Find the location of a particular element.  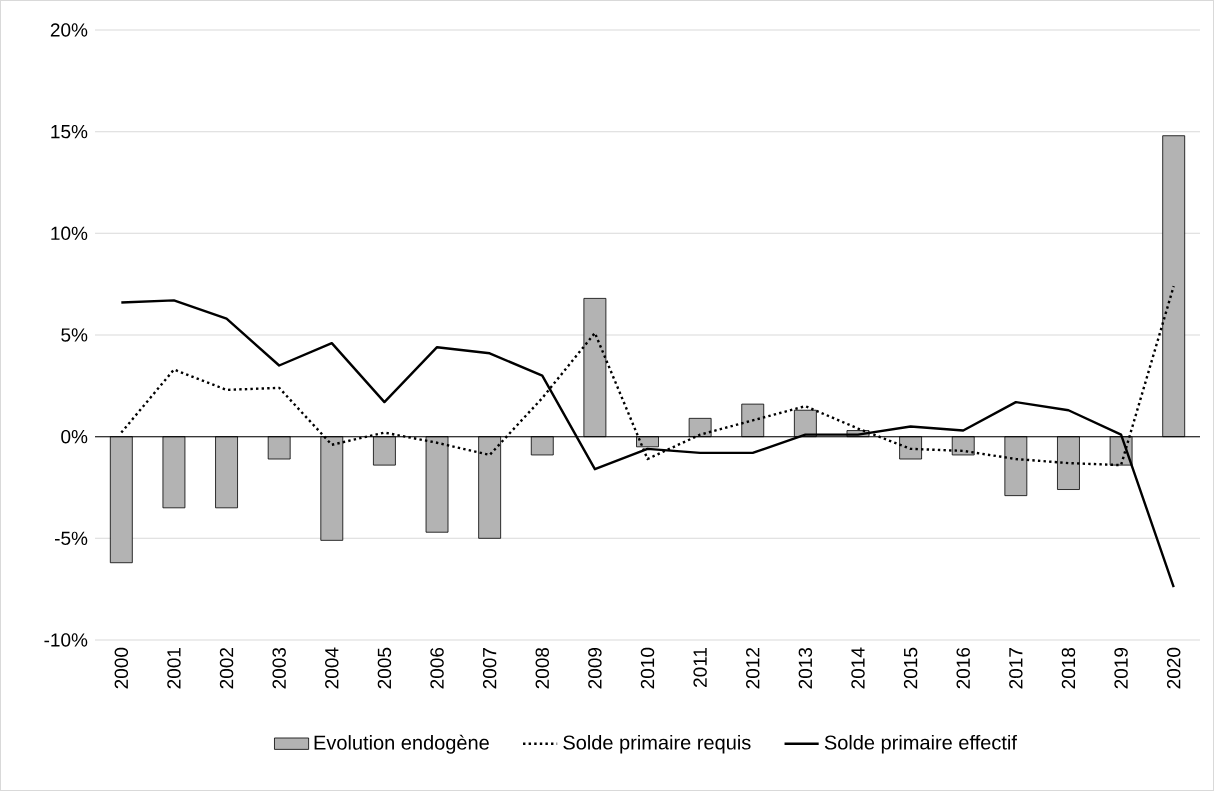

x-tick-label: 2019 is located at coordinates (1121, 668).